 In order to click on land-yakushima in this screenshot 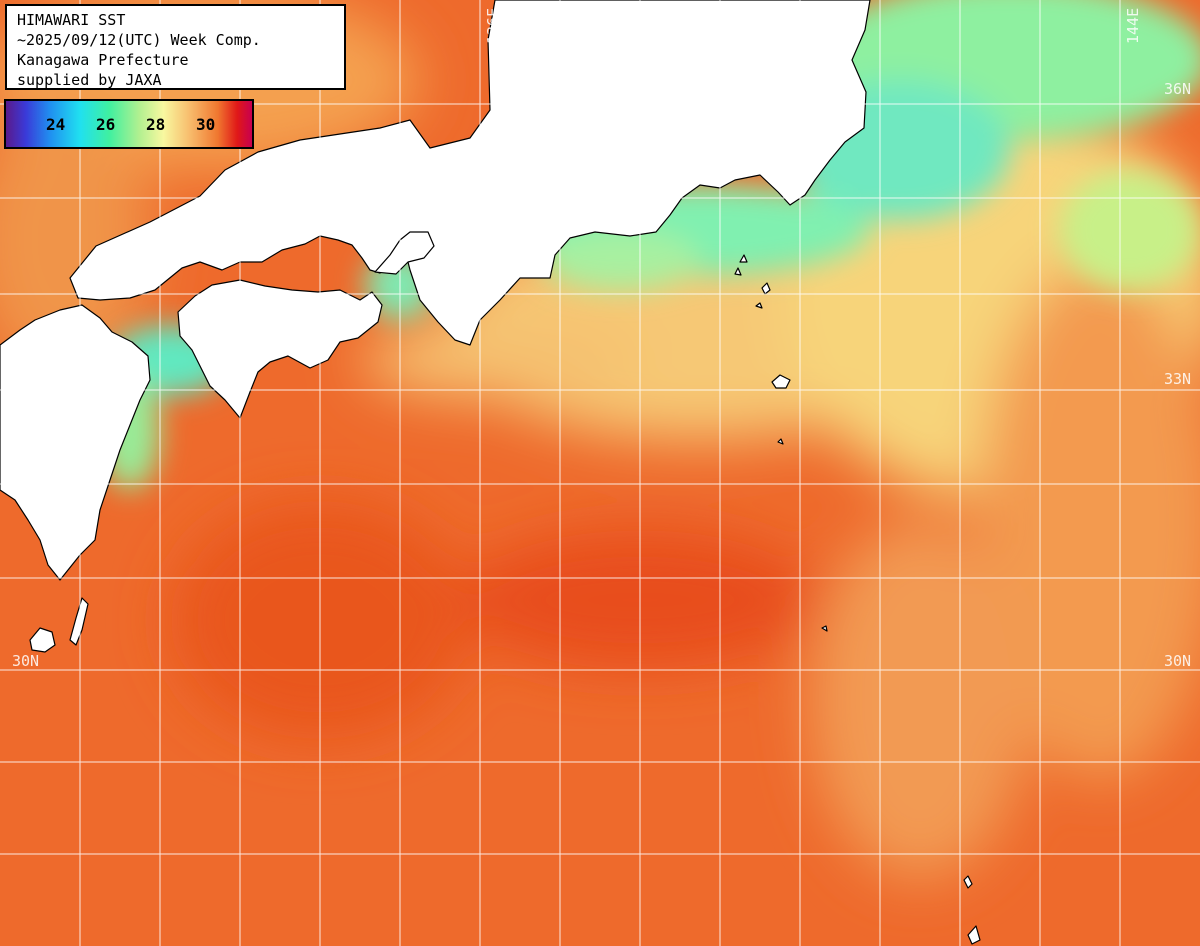, I will do `click(42, 640)`.